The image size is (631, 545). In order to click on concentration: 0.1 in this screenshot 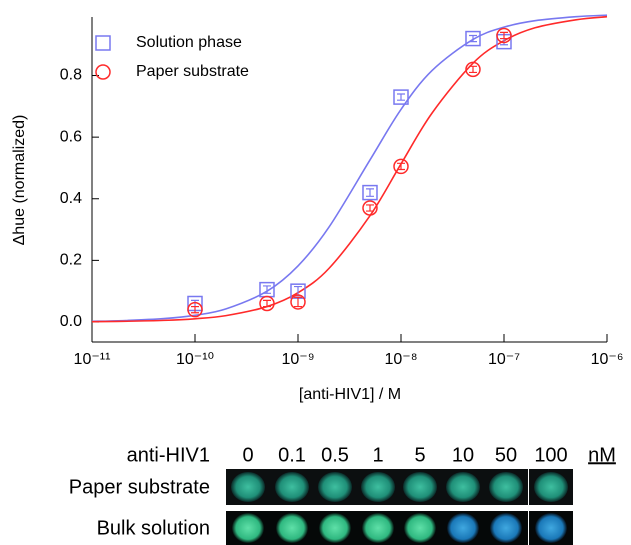, I will do `click(292, 455)`.